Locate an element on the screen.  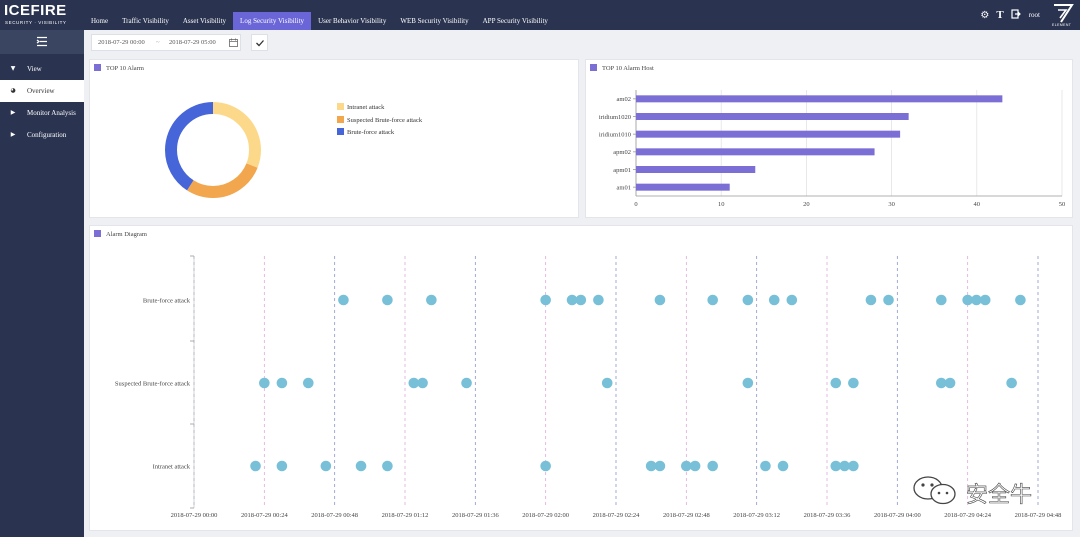
panel-title: Alarm Diagram is located at coordinates (120, 234).